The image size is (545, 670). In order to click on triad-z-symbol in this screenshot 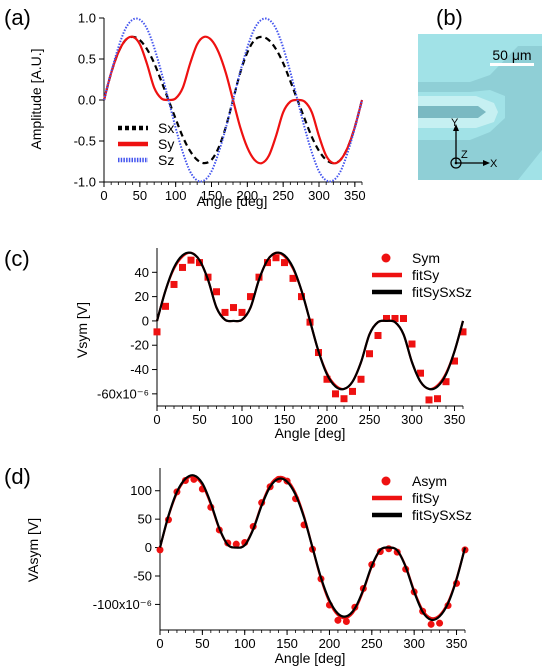, I will do `click(456, 163)`.